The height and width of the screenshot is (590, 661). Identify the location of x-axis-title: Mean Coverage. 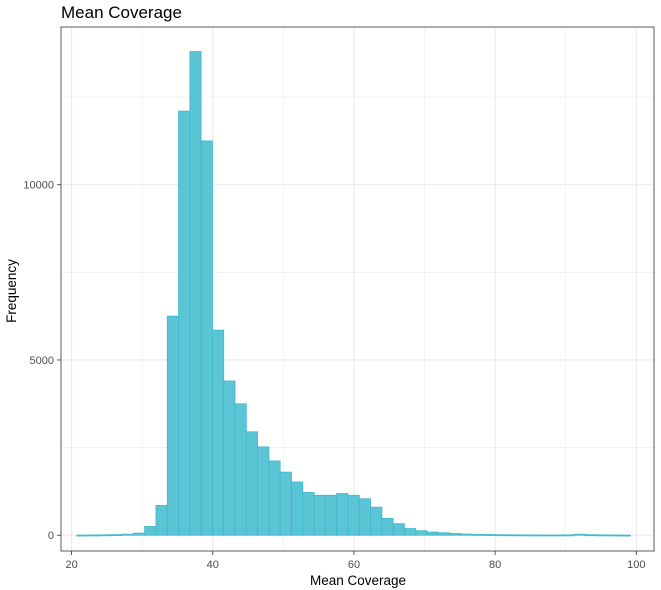
(358, 580).